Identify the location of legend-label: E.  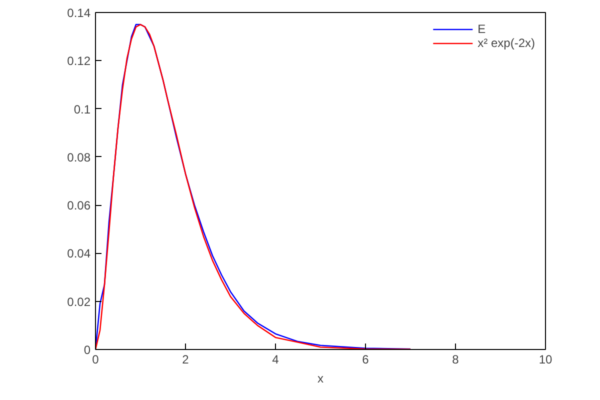
(482, 29).